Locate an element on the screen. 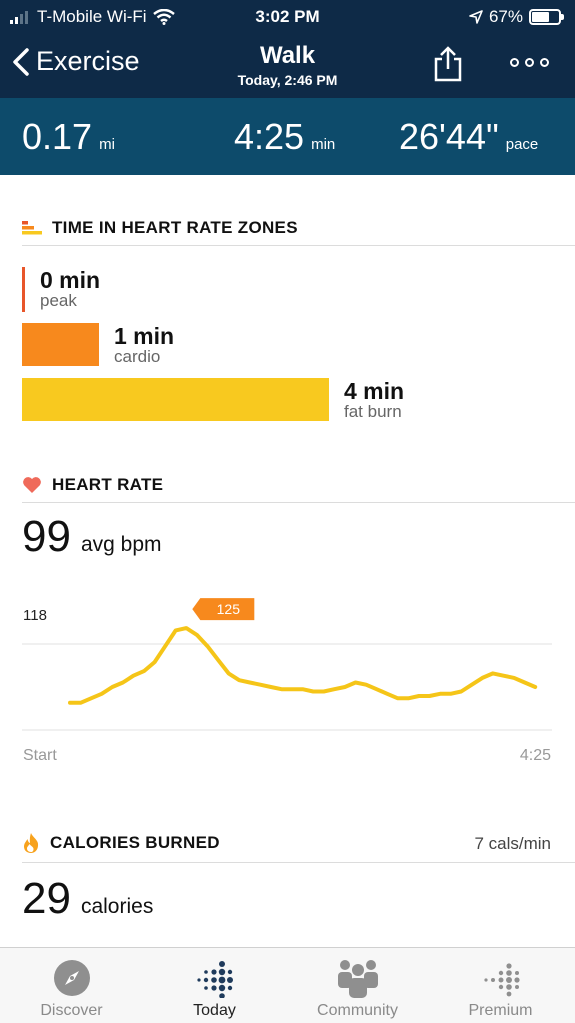  avg-heart-rate: 99 avg bpm is located at coordinates (92, 537).